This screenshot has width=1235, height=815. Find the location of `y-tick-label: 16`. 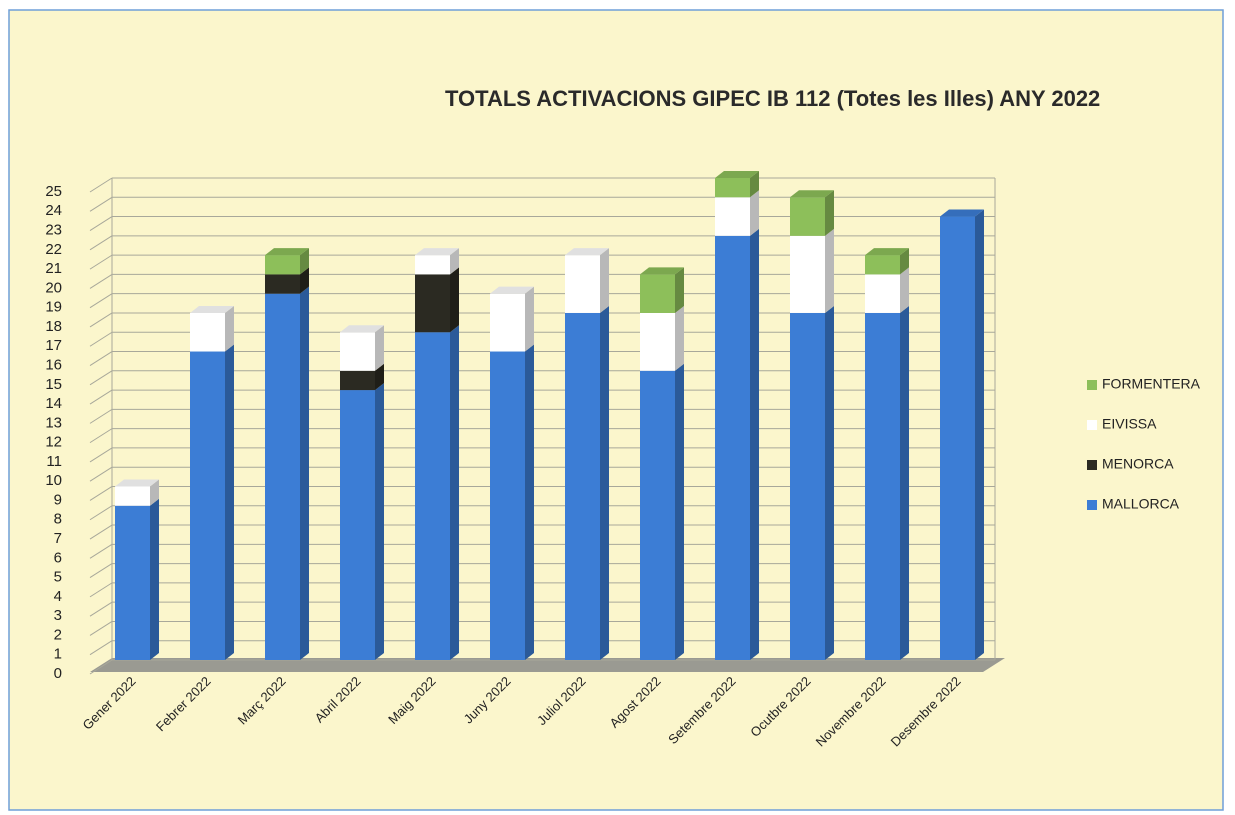

y-tick-label: 16 is located at coordinates (53, 364).